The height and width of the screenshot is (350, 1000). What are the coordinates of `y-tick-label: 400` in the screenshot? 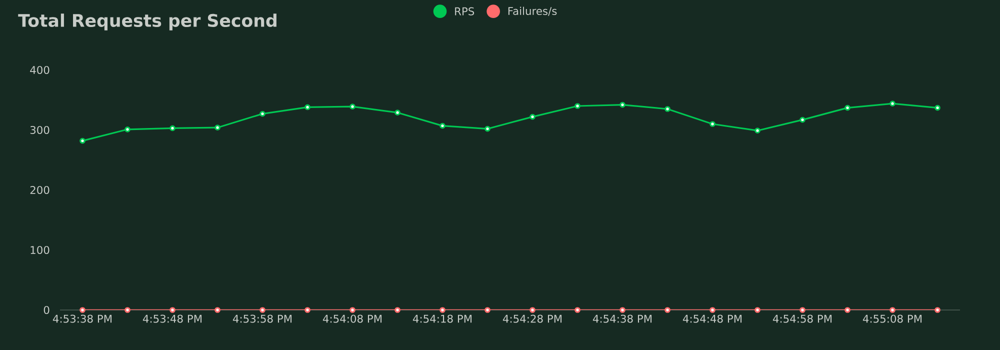 It's located at (40, 70).